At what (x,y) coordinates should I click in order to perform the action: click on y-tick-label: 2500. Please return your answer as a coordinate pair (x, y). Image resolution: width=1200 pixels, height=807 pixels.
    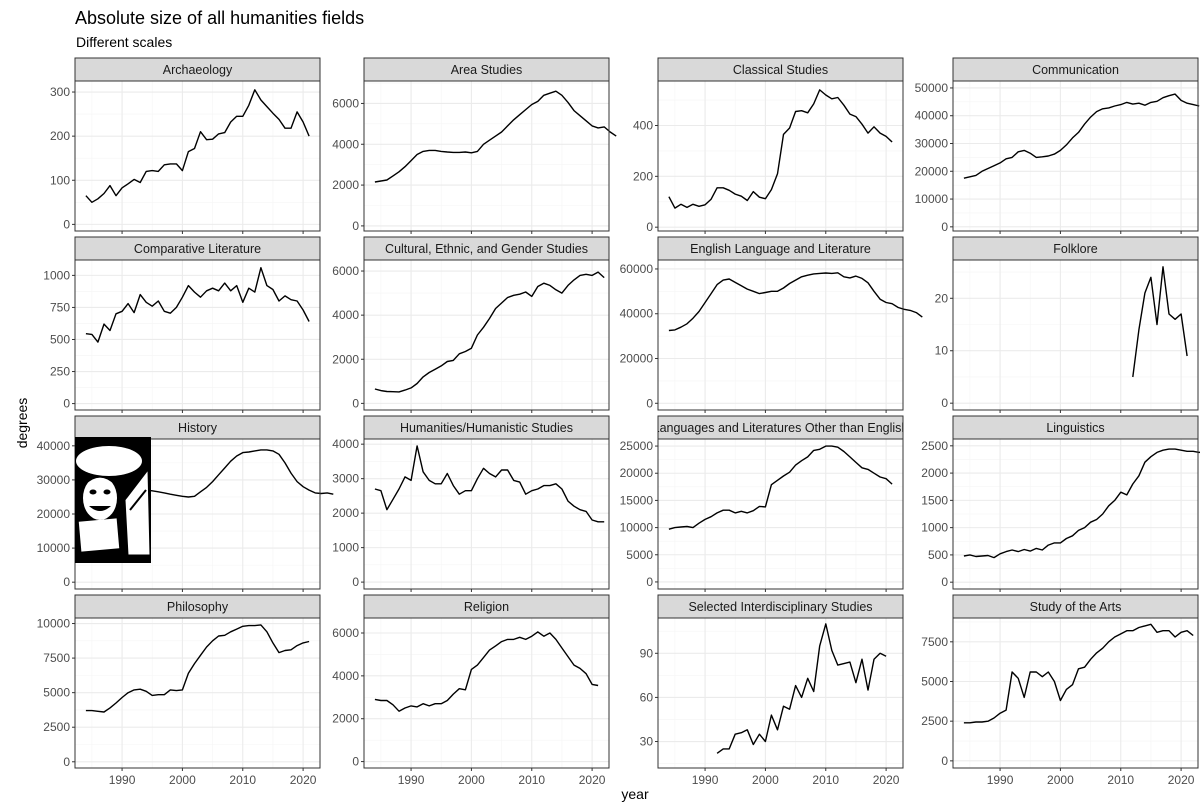
    Looking at the image, I should click on (934, 446).